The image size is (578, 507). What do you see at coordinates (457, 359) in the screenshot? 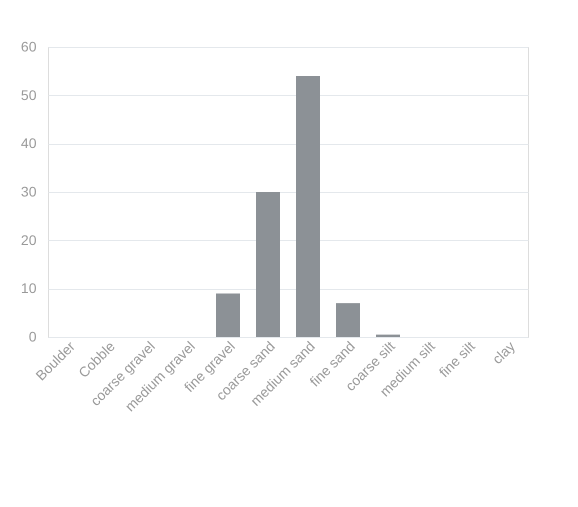
I see `x-tick-label: fine silt` at bounding box center [457, 359].